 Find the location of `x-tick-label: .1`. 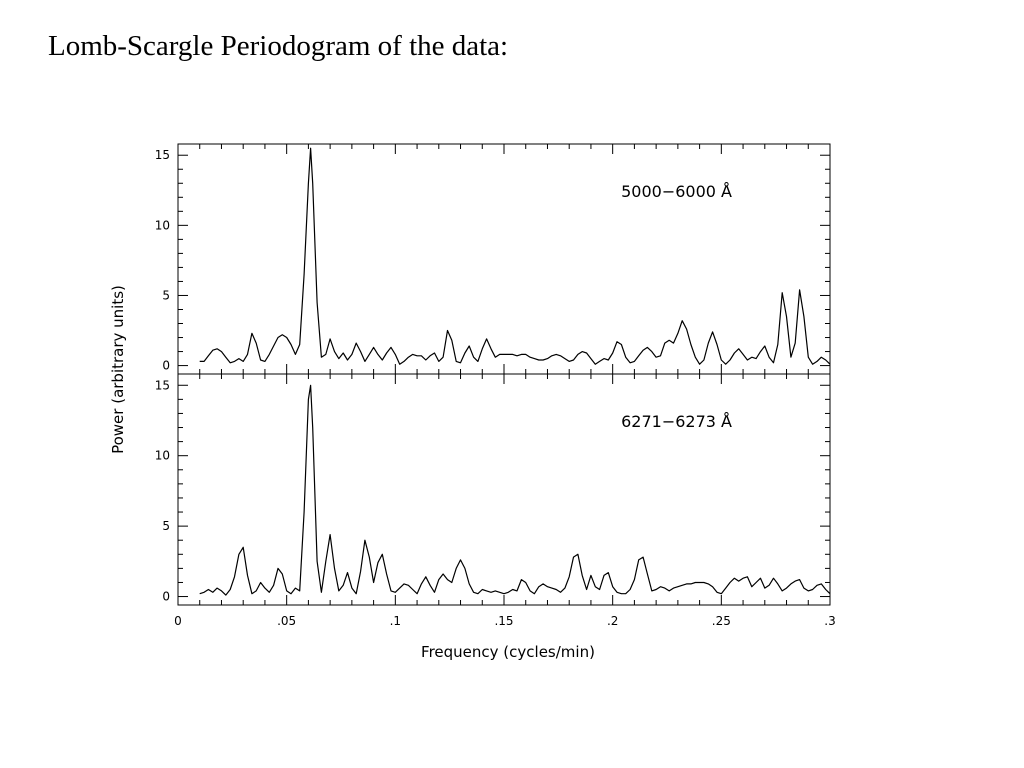

x-tick-label: .1 is located at coordinates (395, 621).